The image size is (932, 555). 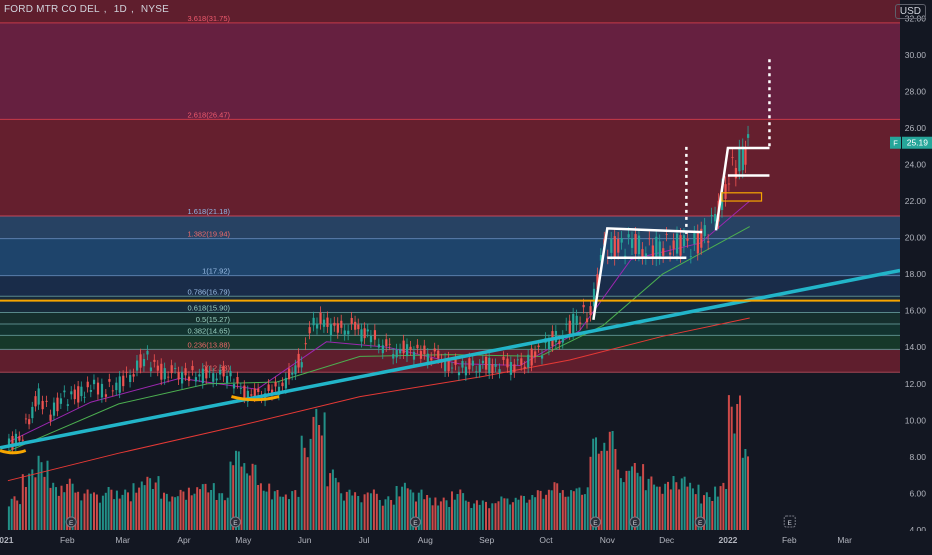 I want to click on y-tick-label: 20.00, so click(x=916, y=238).